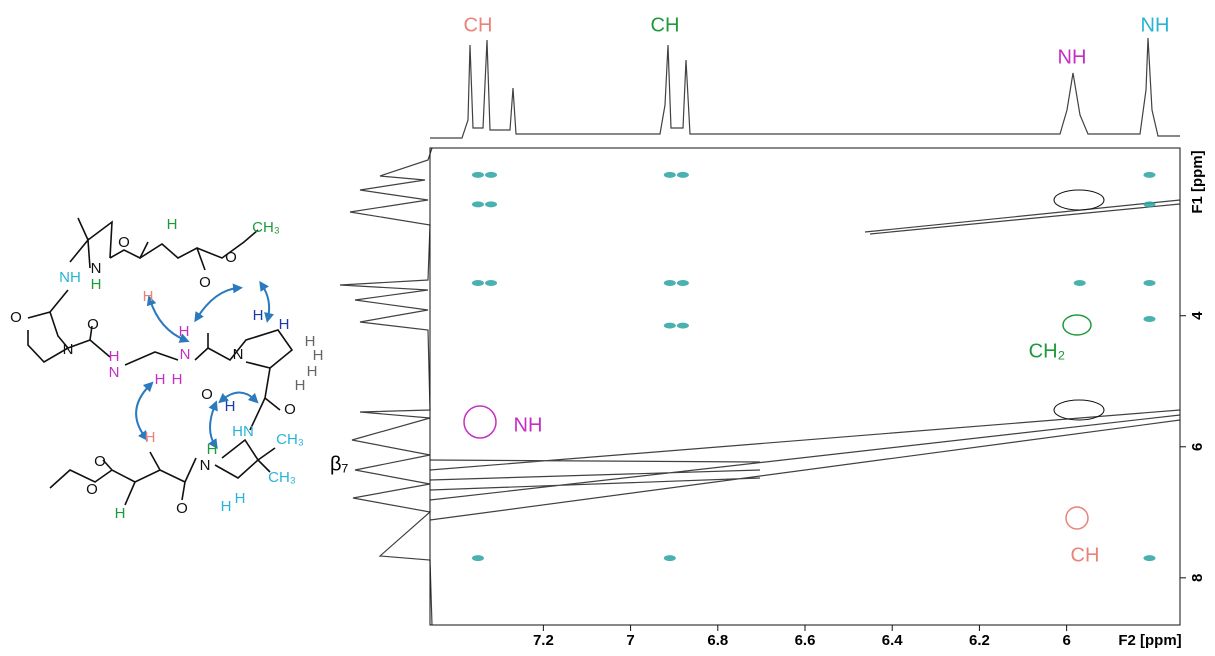 Image resolution: width=1215 pixels, height=656 pixels. I want to click on y-tick-label: 6, so click(1197, 447).